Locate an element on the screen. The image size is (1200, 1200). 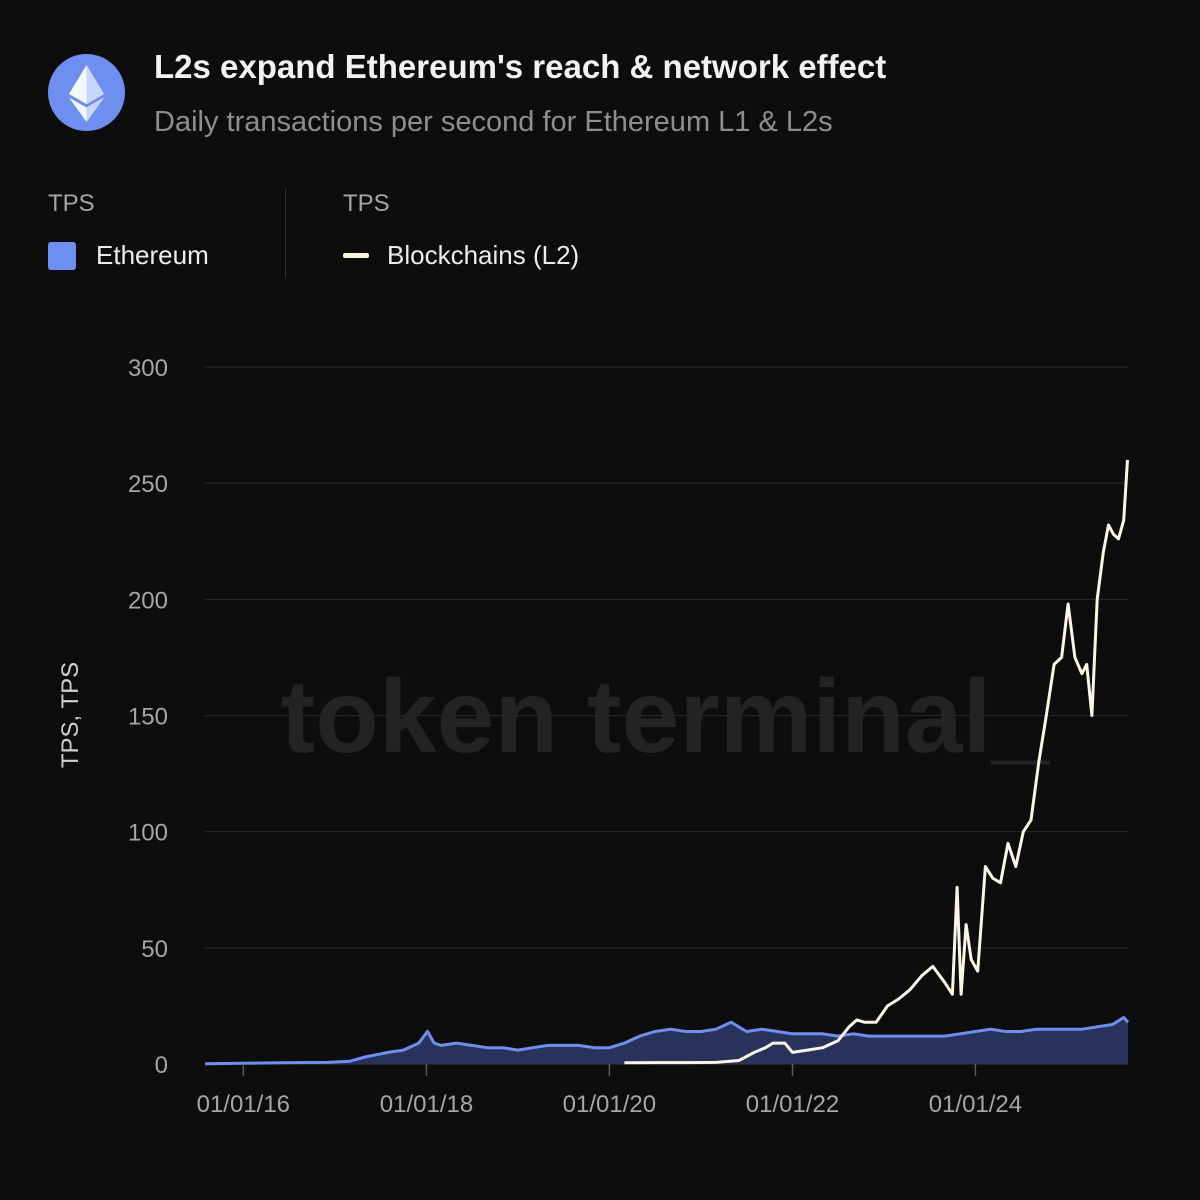
x-tick-label: 01/01/16 is located at coordinates (243, 1104).